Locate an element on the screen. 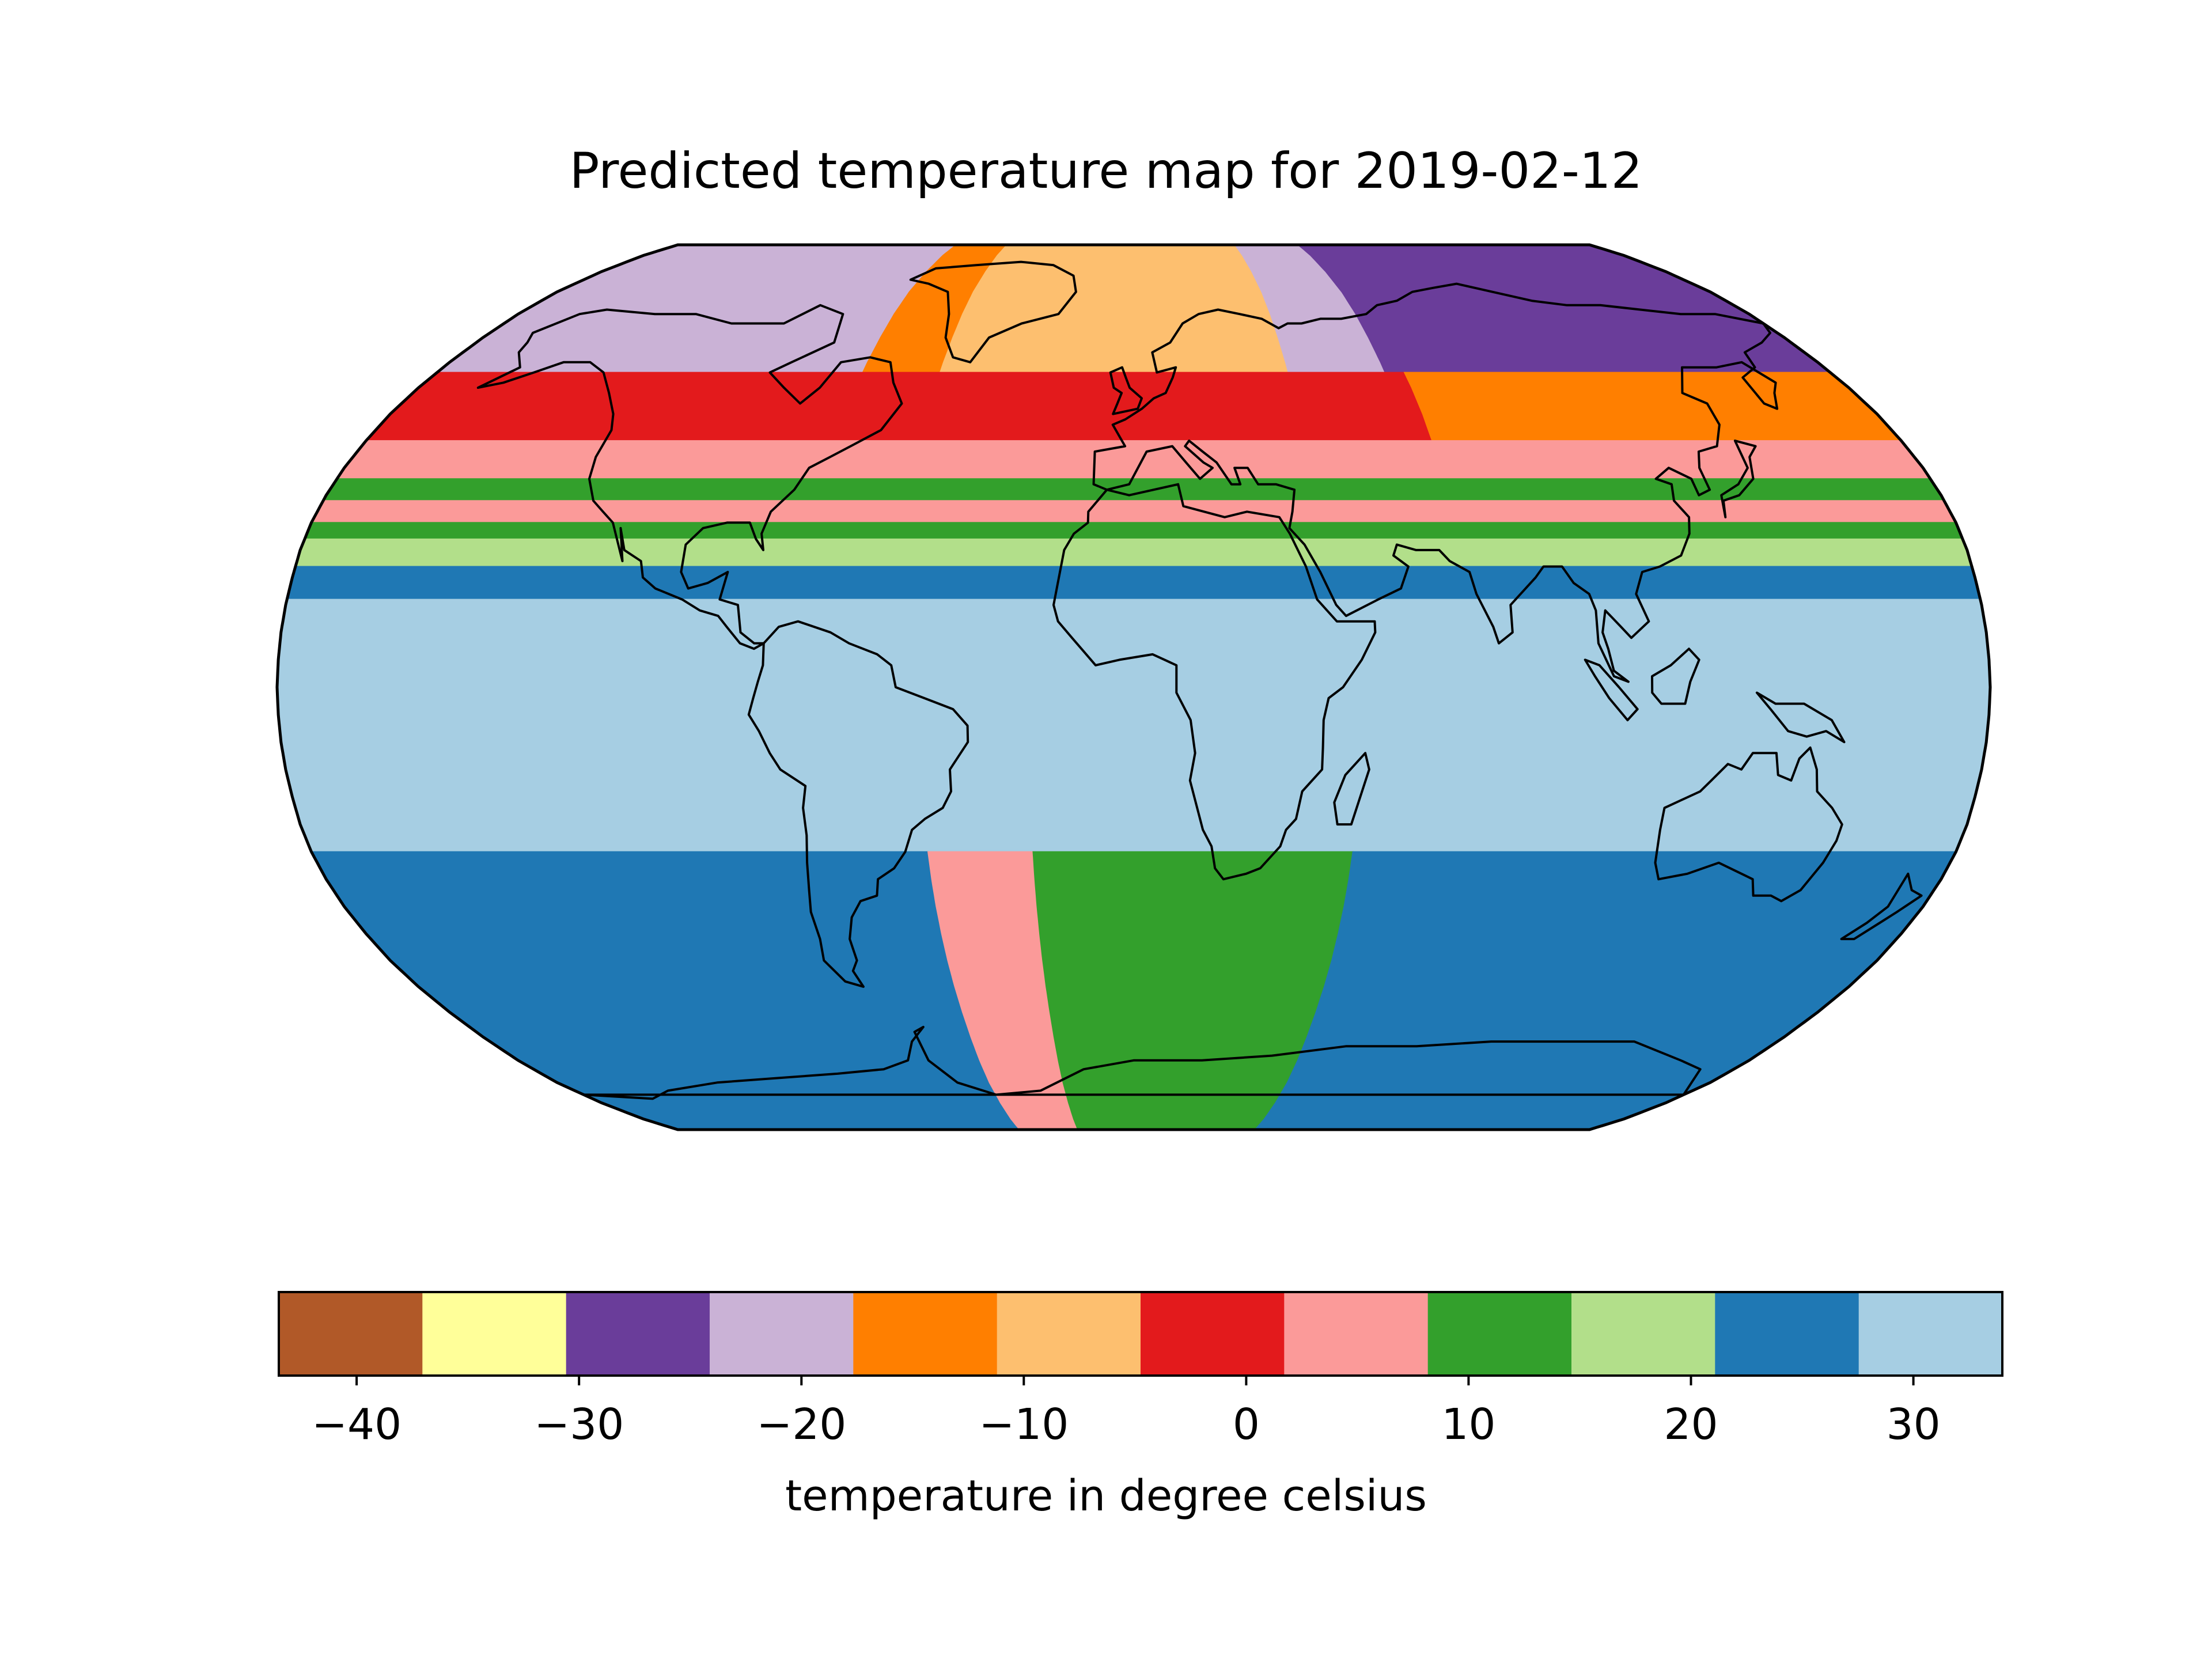 Image resolution: width=2212 pixels, height=1659 pixels. coast-new-guinea is located at coordinates (1800, 717).